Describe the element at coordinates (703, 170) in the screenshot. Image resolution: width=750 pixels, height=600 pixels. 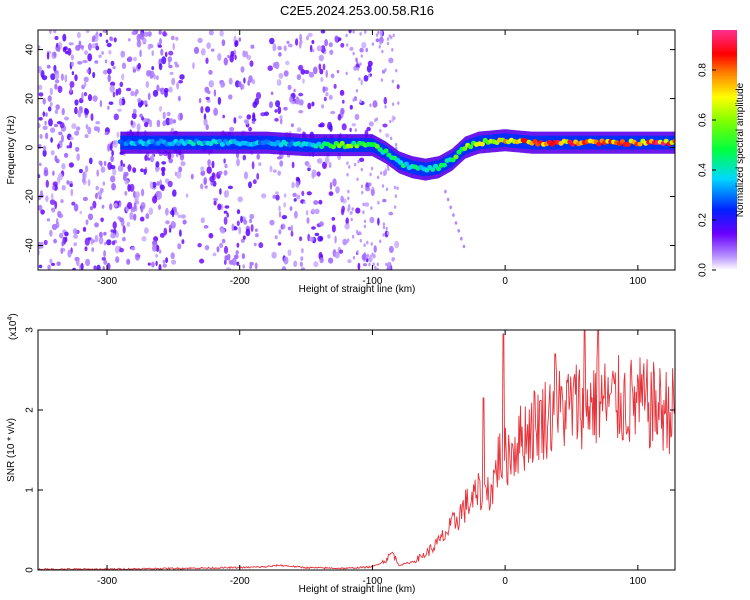
I see `colorbar-tick-label: 0.4` at that location.